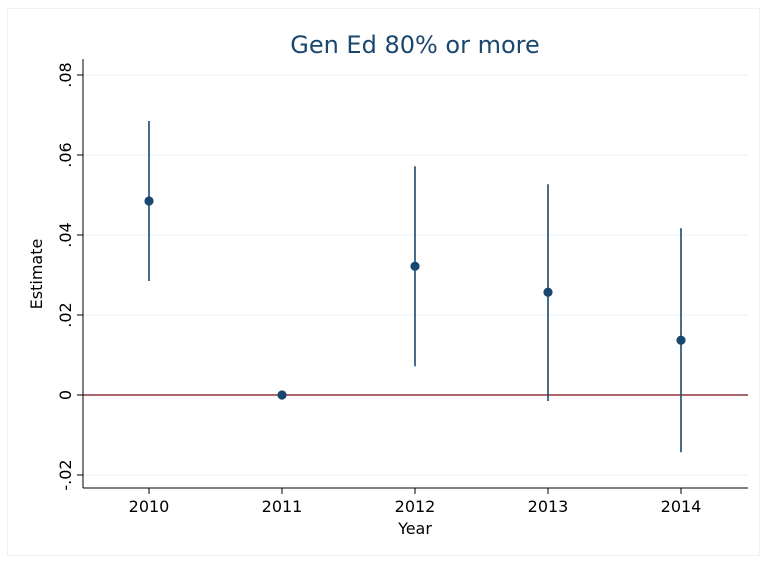 The width and height of the screenshot is (767, 565). What do you see at coordinates (282, 506) in the screenshot?
I see `x-tick-label: 2011` at bounding box center [282, 506].